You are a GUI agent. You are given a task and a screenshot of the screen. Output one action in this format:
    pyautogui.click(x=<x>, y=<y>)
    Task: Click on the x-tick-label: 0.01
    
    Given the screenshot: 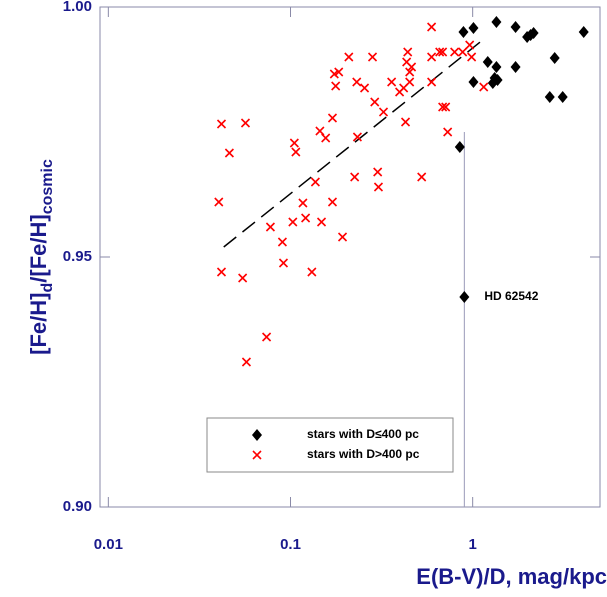 What is the action you would take?
    pyautogui.click(x=108, y=544)
    